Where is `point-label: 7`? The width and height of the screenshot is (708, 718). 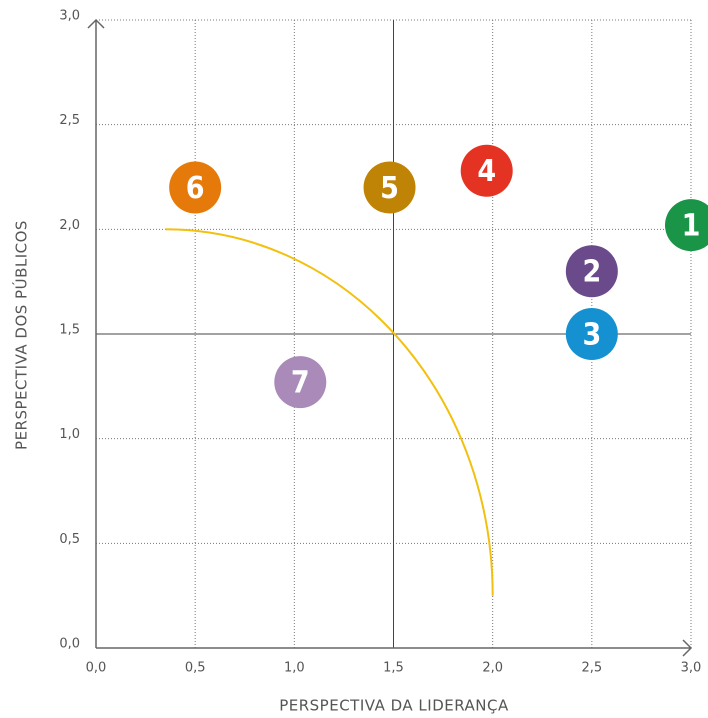
point-label: 7 is located at coordinates (300, 383).